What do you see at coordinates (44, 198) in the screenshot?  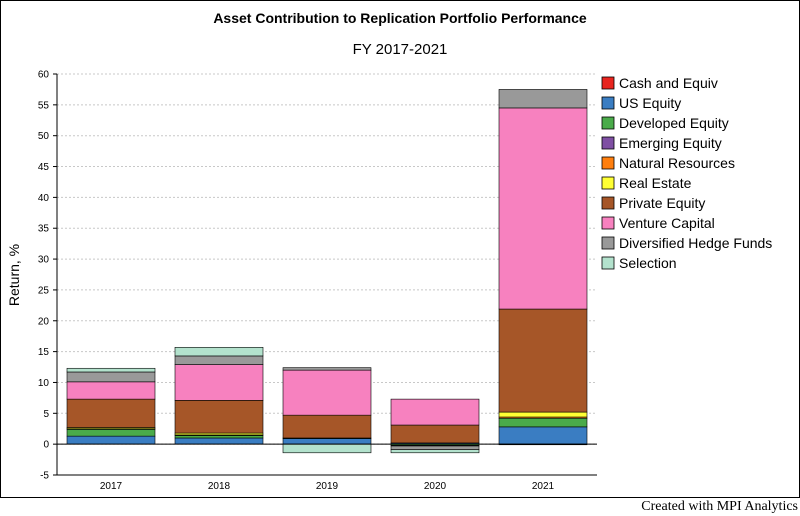 I see `y-tick-label: 40` at bounding box center [44, 198].